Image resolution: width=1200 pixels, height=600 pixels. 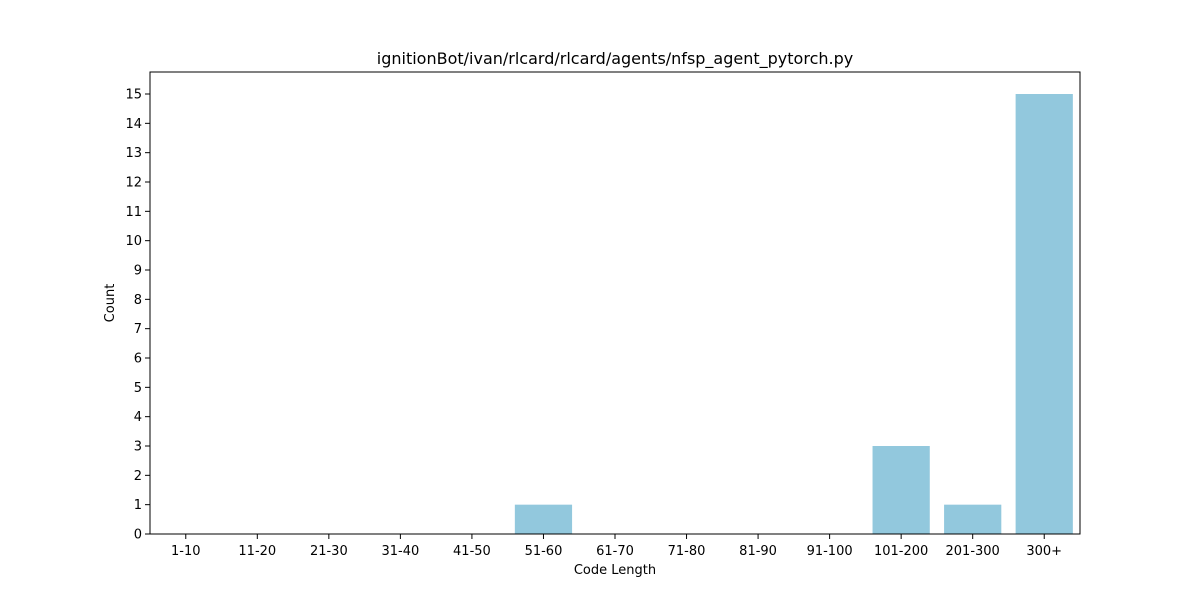 I want to click on x-tick-label: 61-70, so click(x=615, y=551).